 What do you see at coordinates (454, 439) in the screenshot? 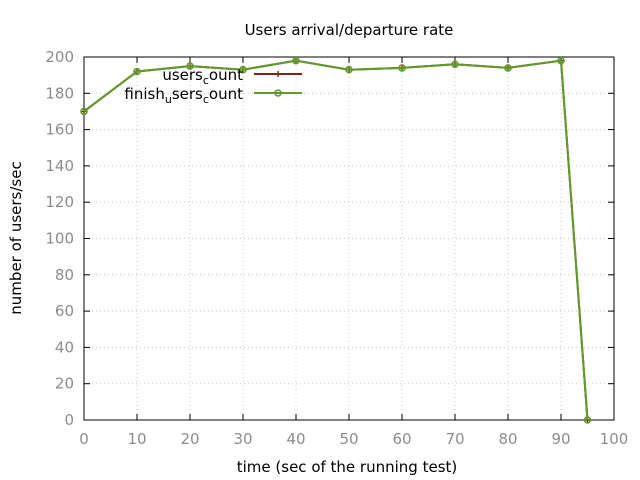
I see `x-tick-label: 70` at bounding box center [454, 439].